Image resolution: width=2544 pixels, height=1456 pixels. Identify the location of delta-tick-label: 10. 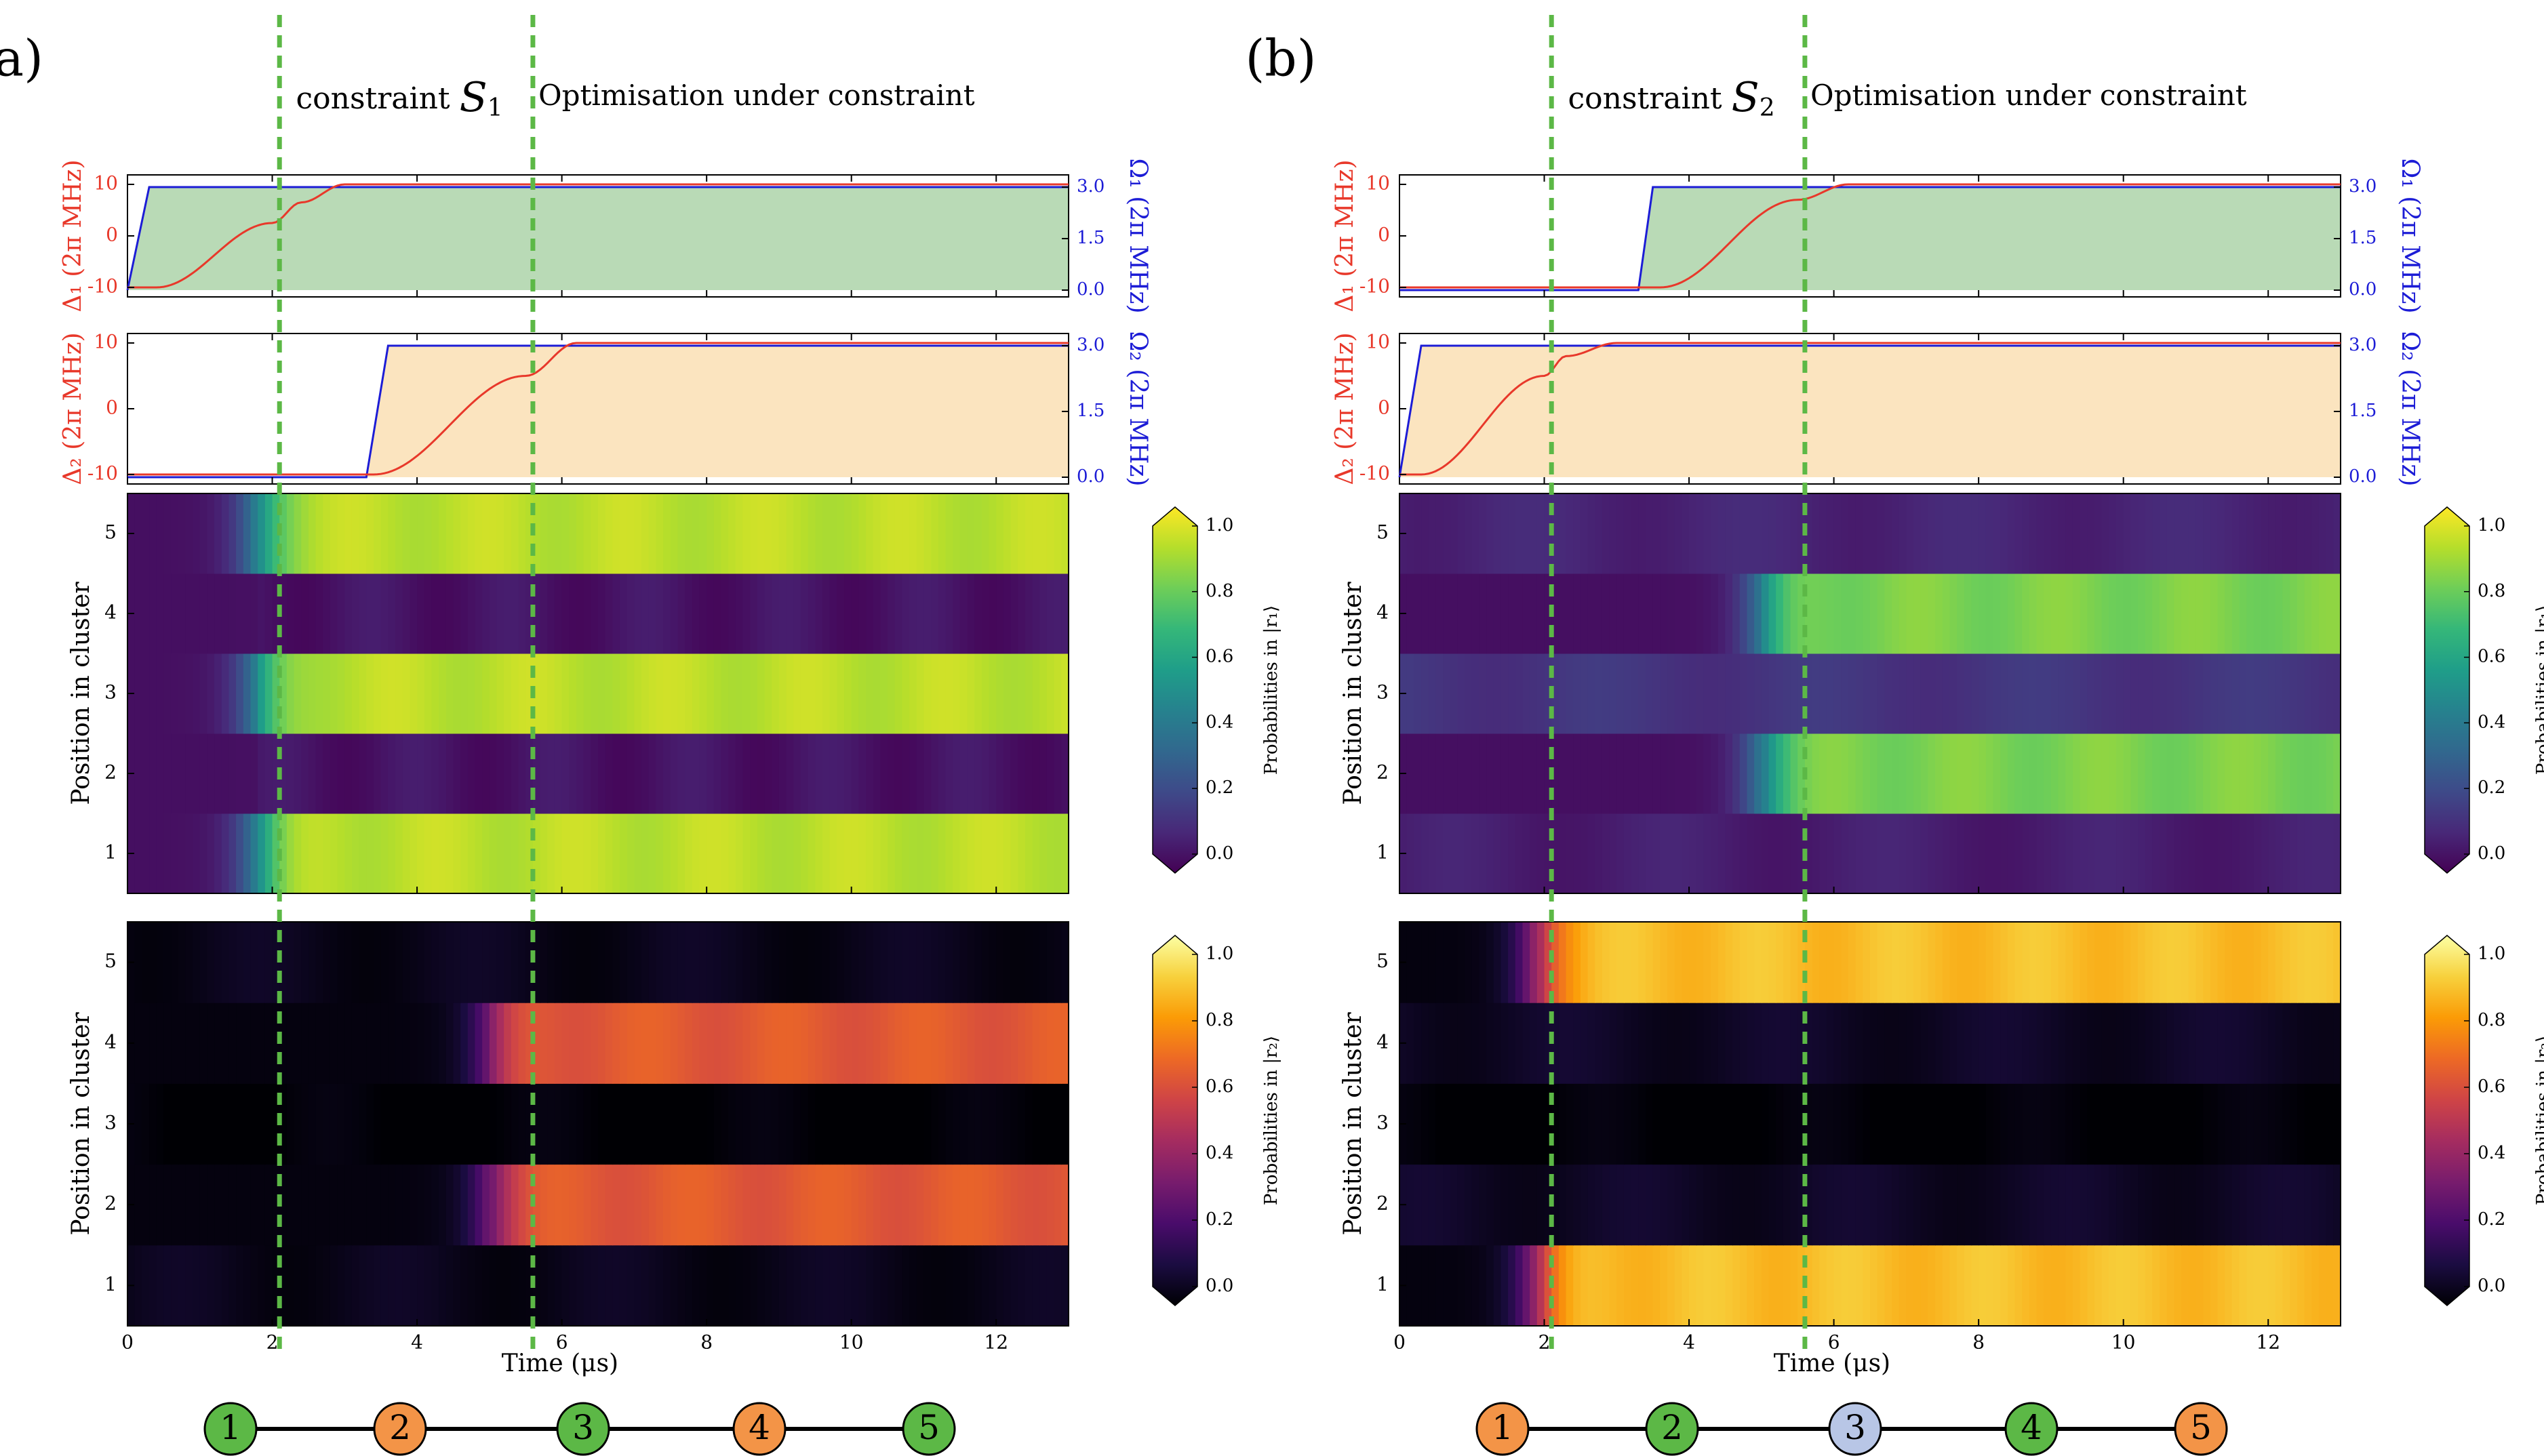
(1378, 183).